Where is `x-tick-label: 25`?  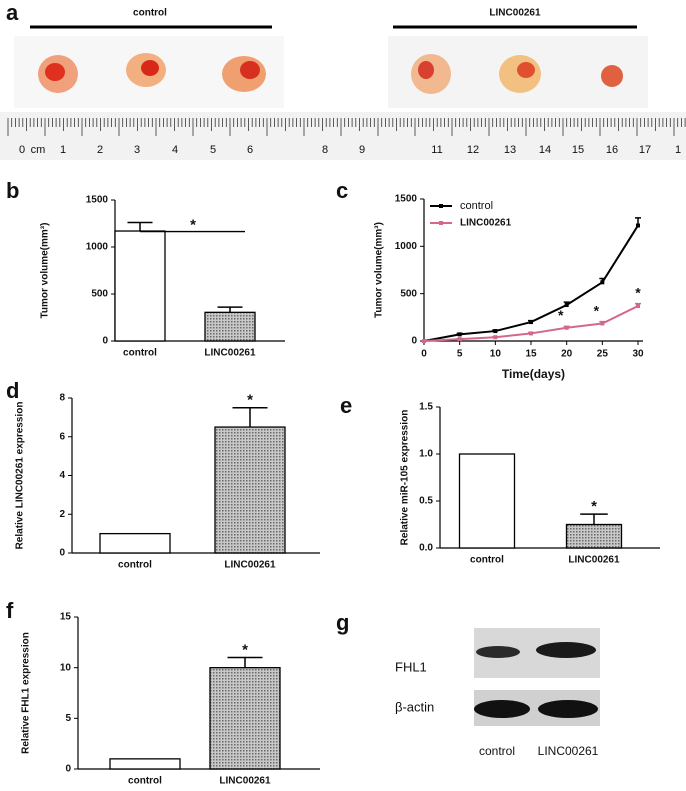 x-tick-label: 25 is located at coordinates (603, 354).